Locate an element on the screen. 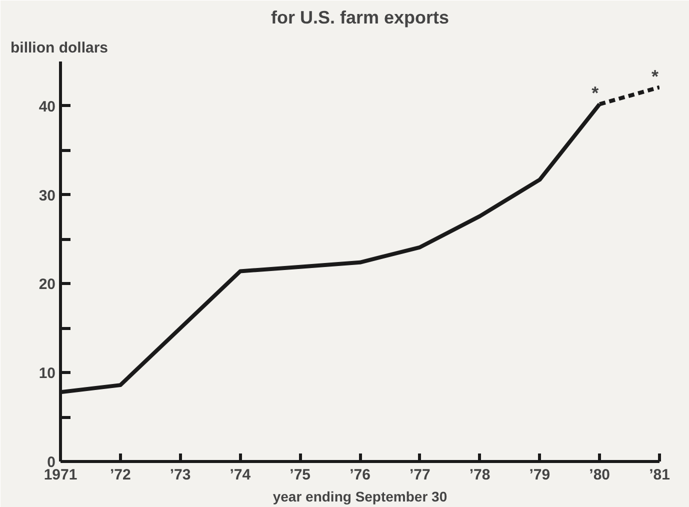 This screenshot has width=689, height=507. y-tick-label: 10 is located at coordinates (47, 373).